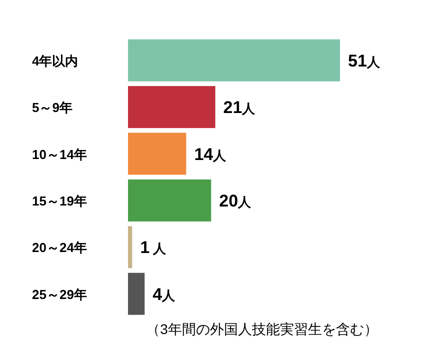  I want to click on y-tick-label: 10～14年, so click(59, 154).